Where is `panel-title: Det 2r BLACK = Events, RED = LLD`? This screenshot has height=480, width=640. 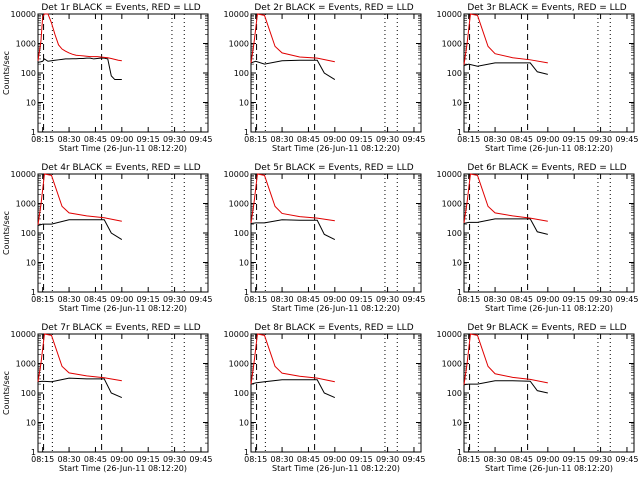
panel-title: Det 2r BLACK = Events, RED = LLD is located at coordinates (333, 8).